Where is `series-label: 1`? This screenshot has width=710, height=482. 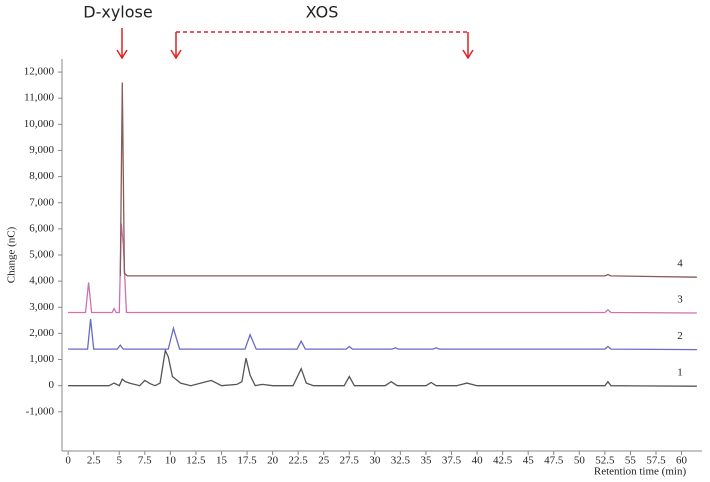 series-label: 1 is located at coordinates (680, 373).